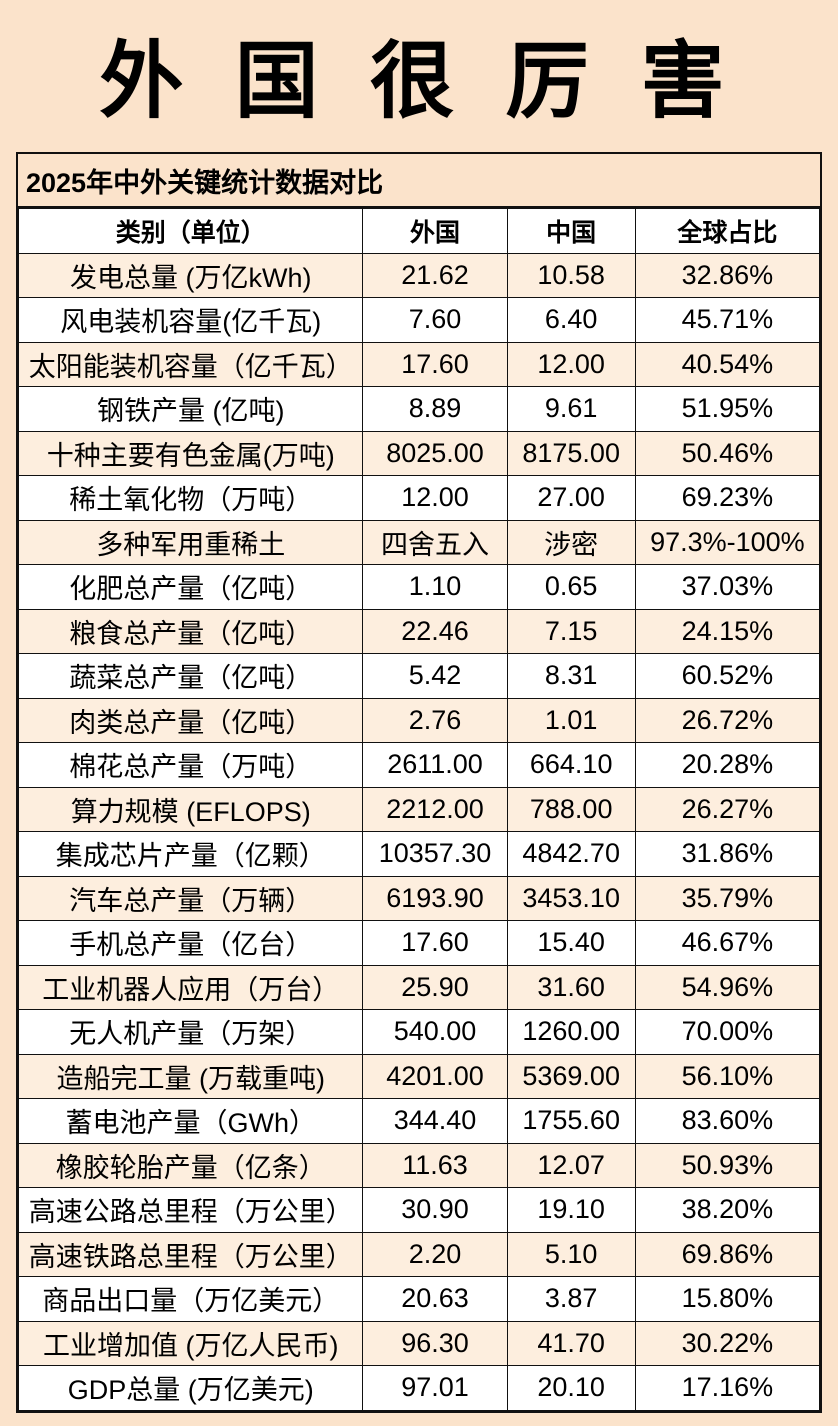 The width and height of the screenshot is (838, 1426). What do you see at coordinates (571, 987) in the screenshot?
I see `value-cell: 31.60` at bounding box center [571, 987].